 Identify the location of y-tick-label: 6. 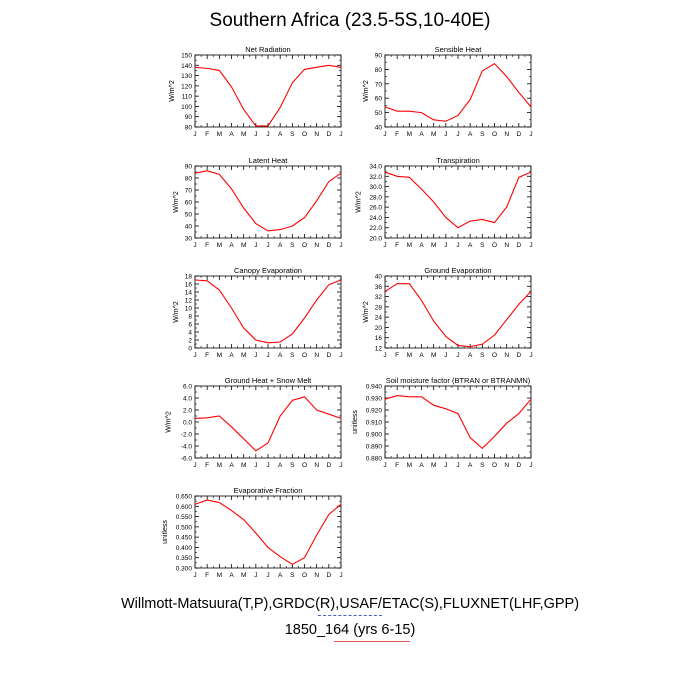
(190, 325).